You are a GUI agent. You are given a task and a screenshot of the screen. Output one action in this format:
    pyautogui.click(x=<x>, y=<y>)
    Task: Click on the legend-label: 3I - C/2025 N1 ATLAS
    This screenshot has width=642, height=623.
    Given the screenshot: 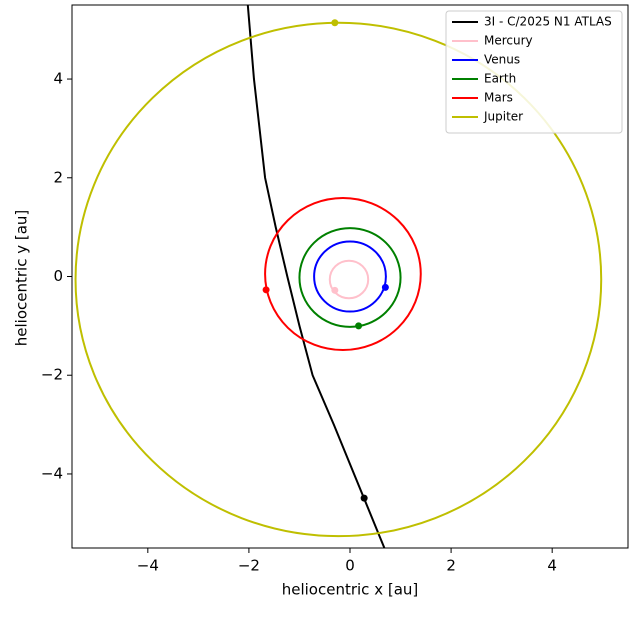 What is the action you would take?
    pyautogui.click(x=548, y=22)
    